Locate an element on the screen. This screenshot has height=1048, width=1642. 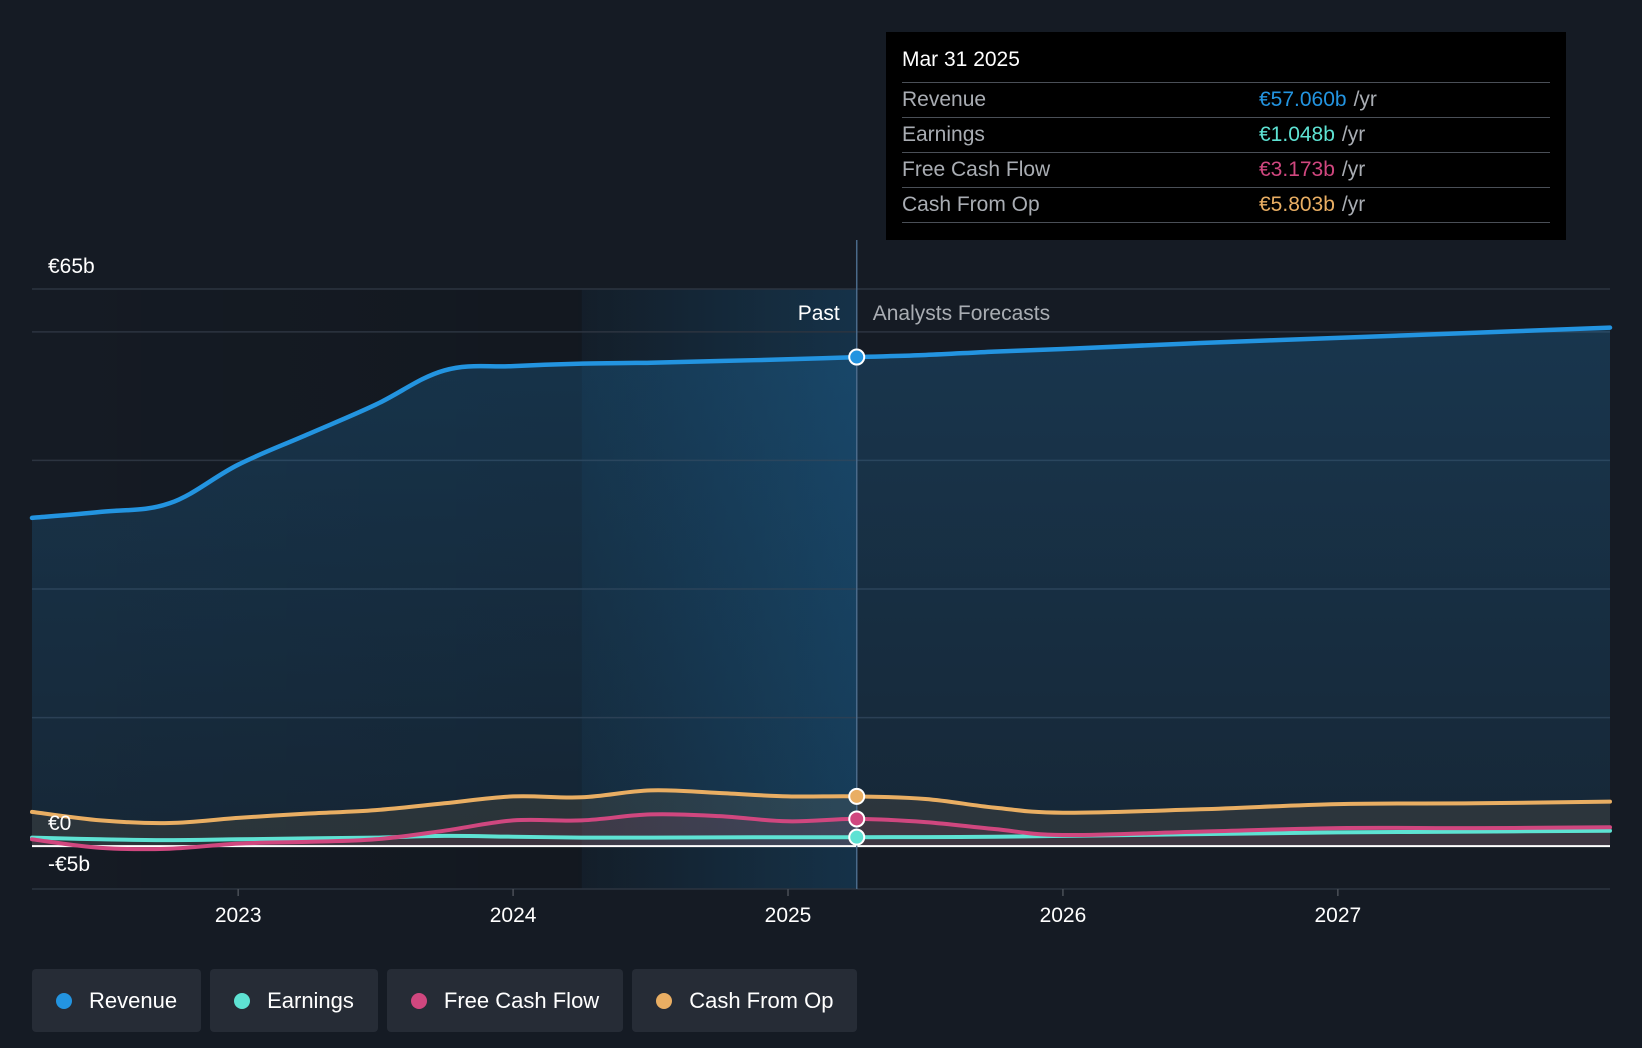
tooltip-label: Cash From Op is located at coordinates (971, 204).